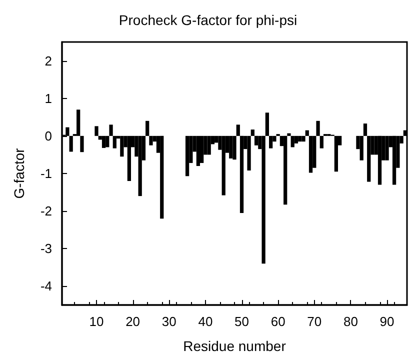 This screenshot has height=360, width=416. I want to click on chart-title: Procheck G-factor for phi-psi, so click(208, 20).